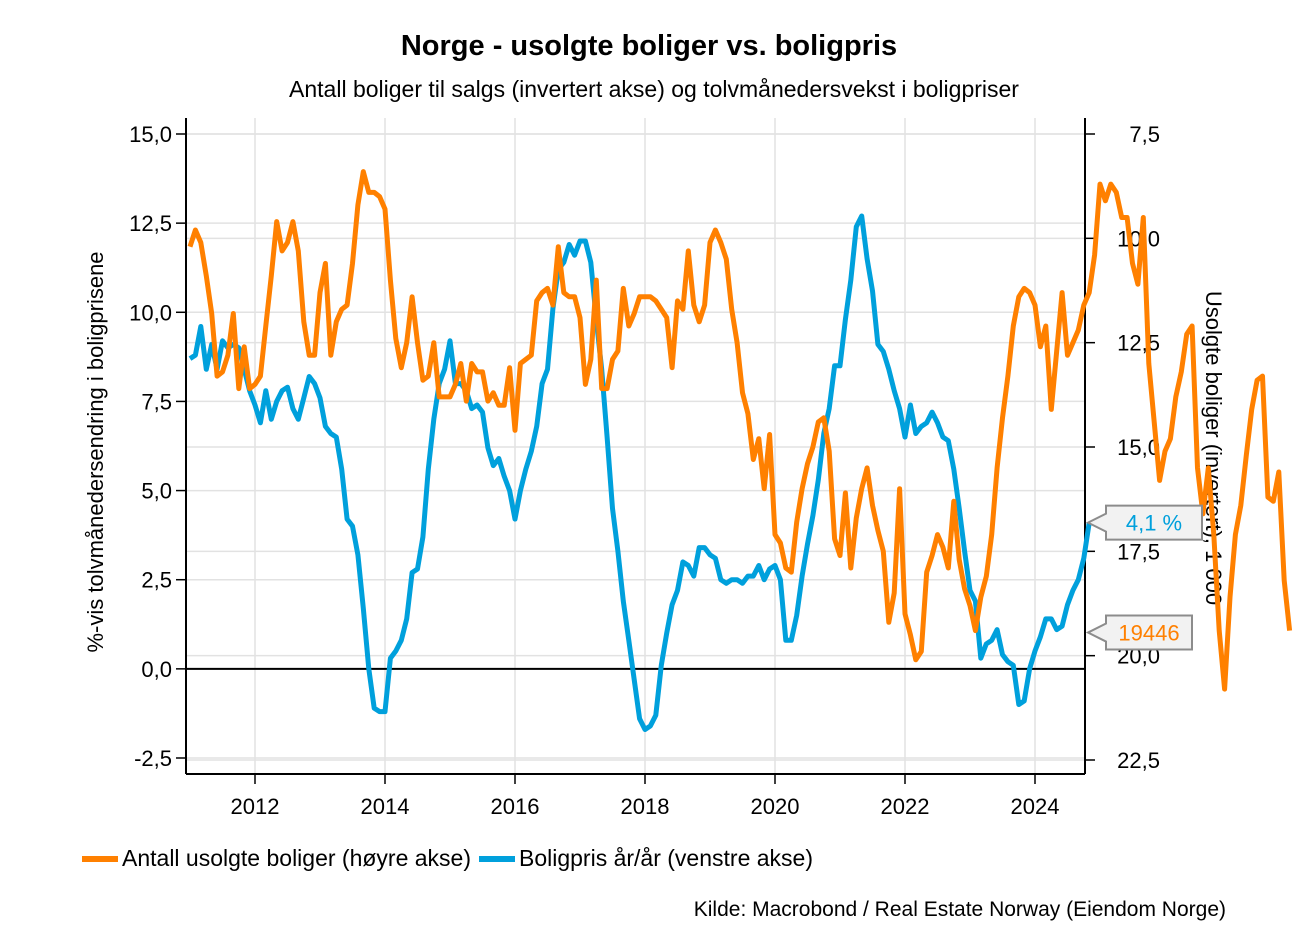 This screenshot has height=949, width=1298. What do you see at coordinates (666, 858) in the screenshot?
I see `legend-label-price: Boligpris år/år (venstre akse)` at bounding box center [666, 858].